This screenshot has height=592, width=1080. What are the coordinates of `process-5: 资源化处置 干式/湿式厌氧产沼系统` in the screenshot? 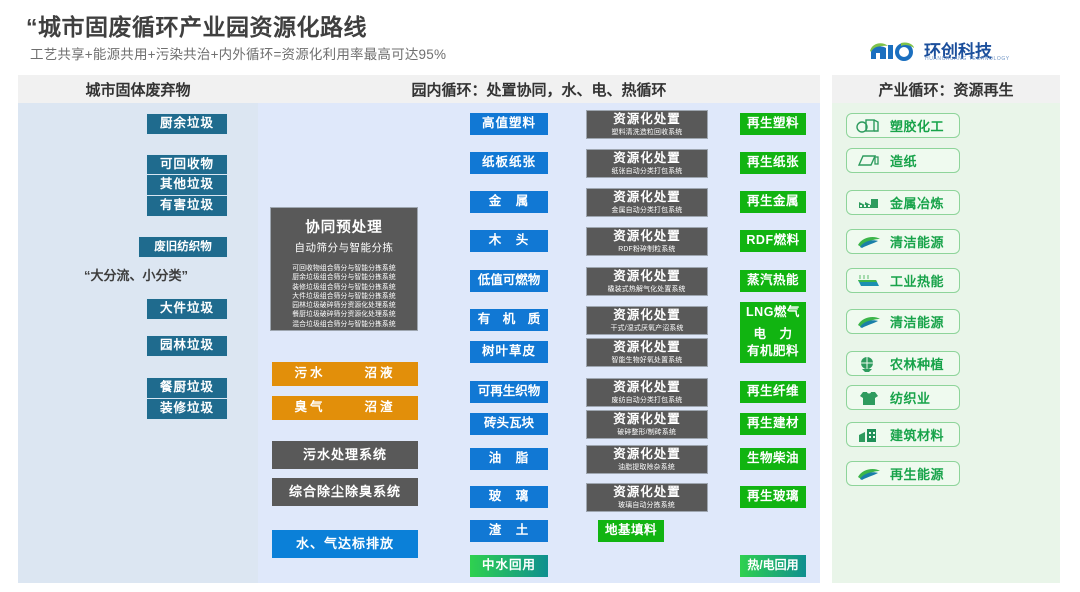 It's located at (647, 320).